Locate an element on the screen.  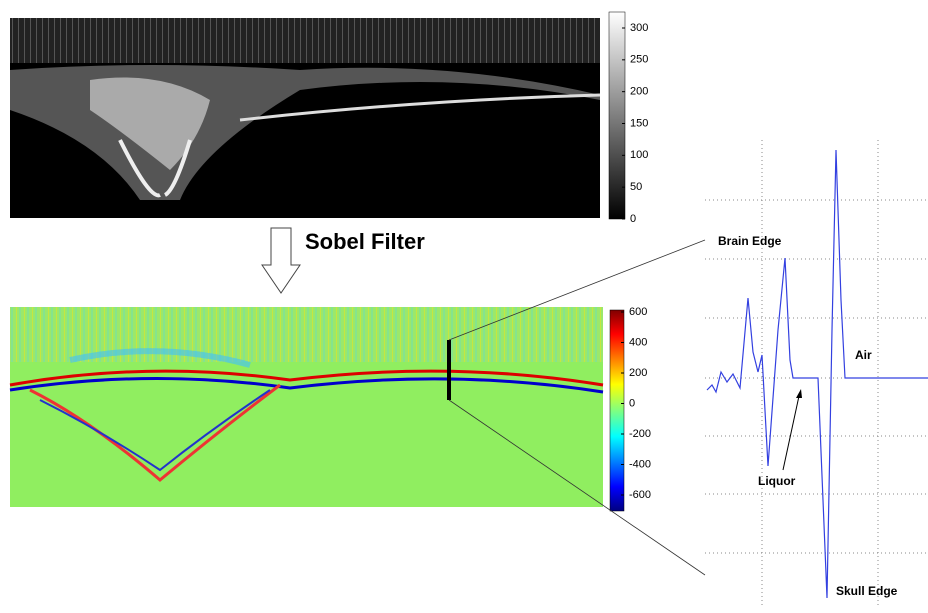
down-arrow is located at coordinates (281, 260).